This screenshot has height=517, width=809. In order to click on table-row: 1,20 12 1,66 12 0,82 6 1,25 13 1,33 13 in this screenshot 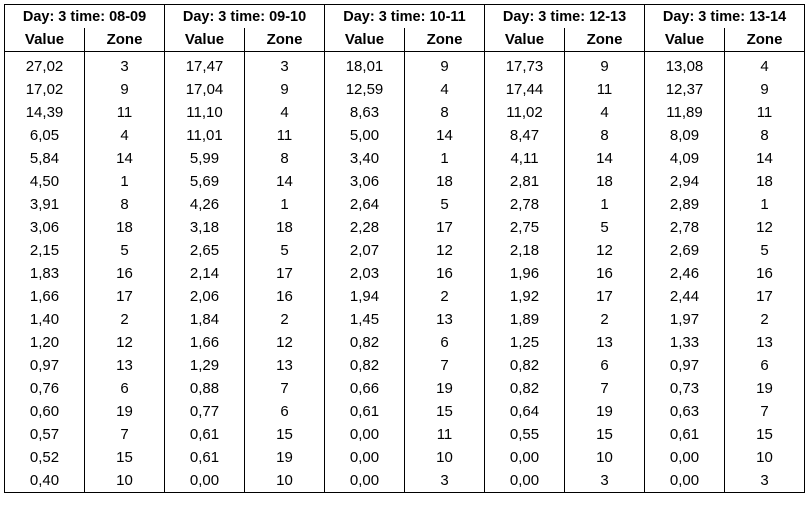, I will do `click(404, 342)`.